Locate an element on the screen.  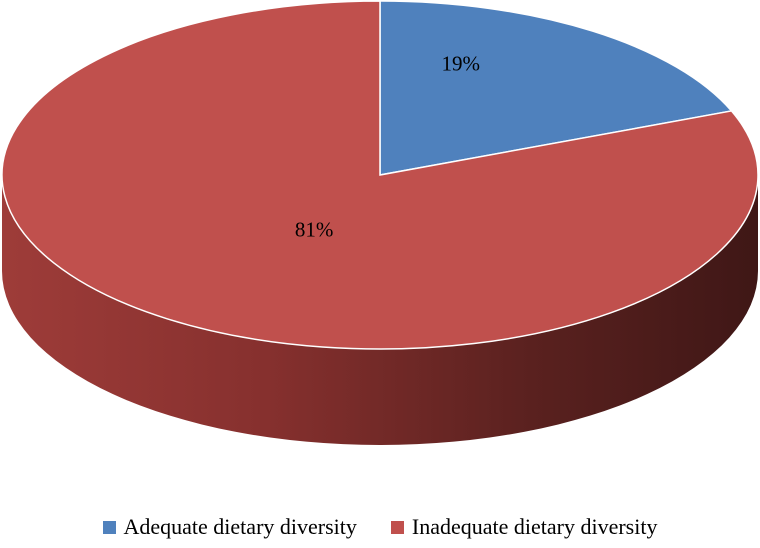
legend-swatch-inadequate is located at coordinates (397, 527).